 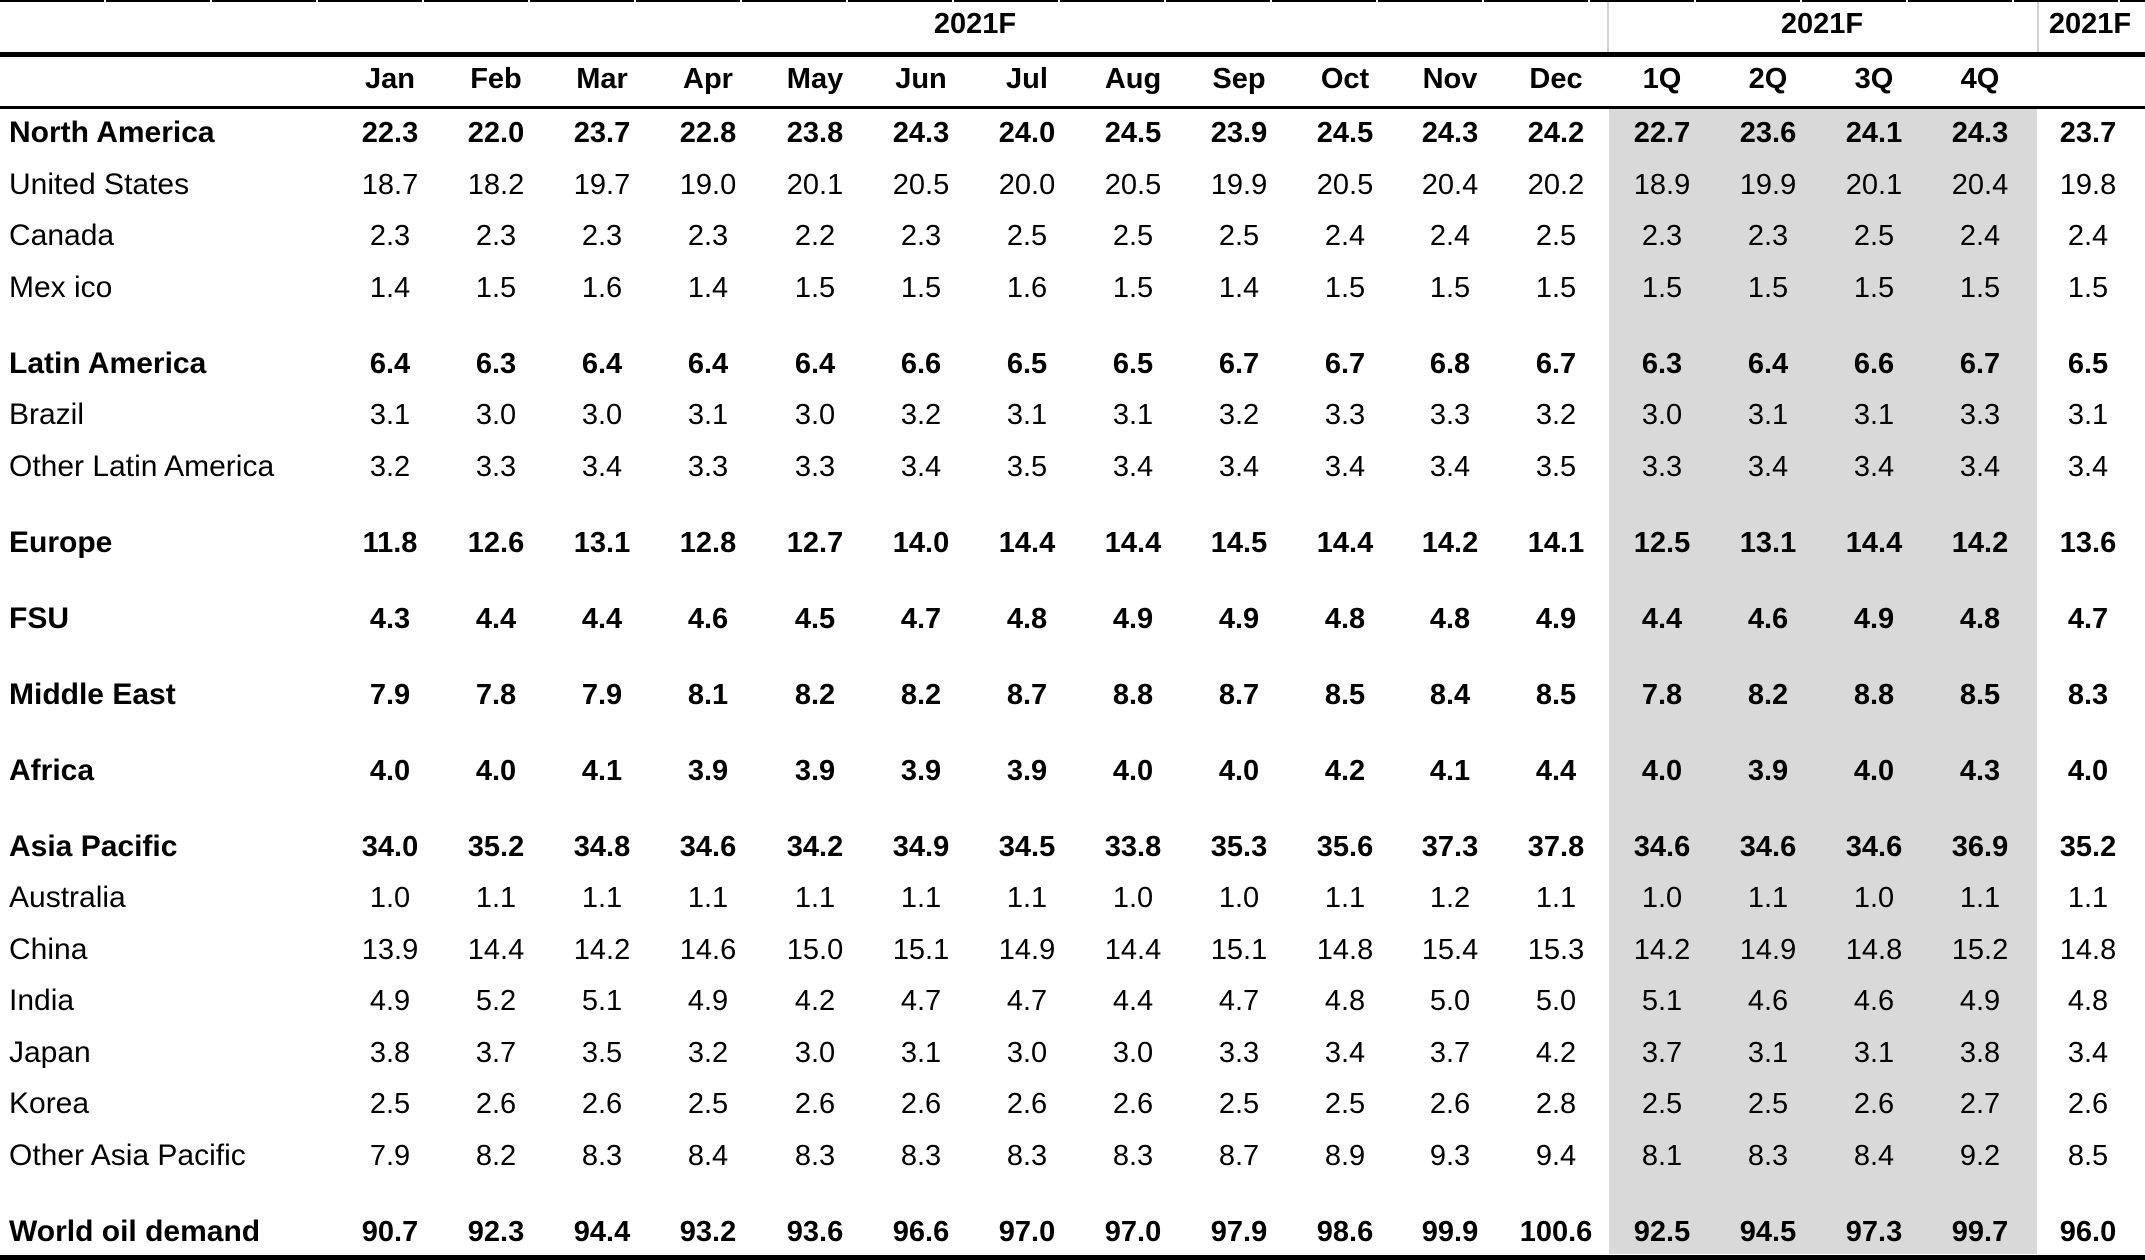 I want to click on table-cell: 1.1, so click(x=1027, y=898).